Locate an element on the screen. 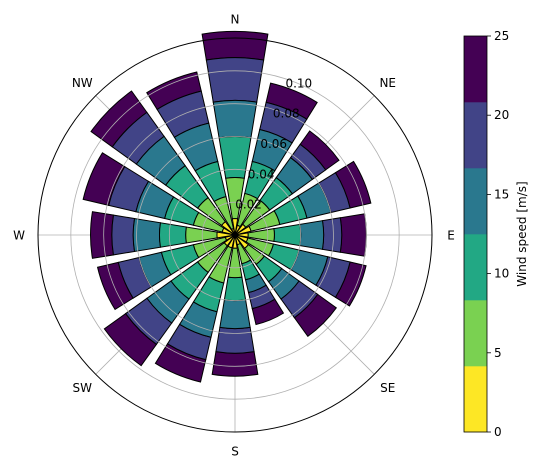 This screenshot has width=540, height=469. colorbar-tick-label: 25 is located at coordinates (501, 36).